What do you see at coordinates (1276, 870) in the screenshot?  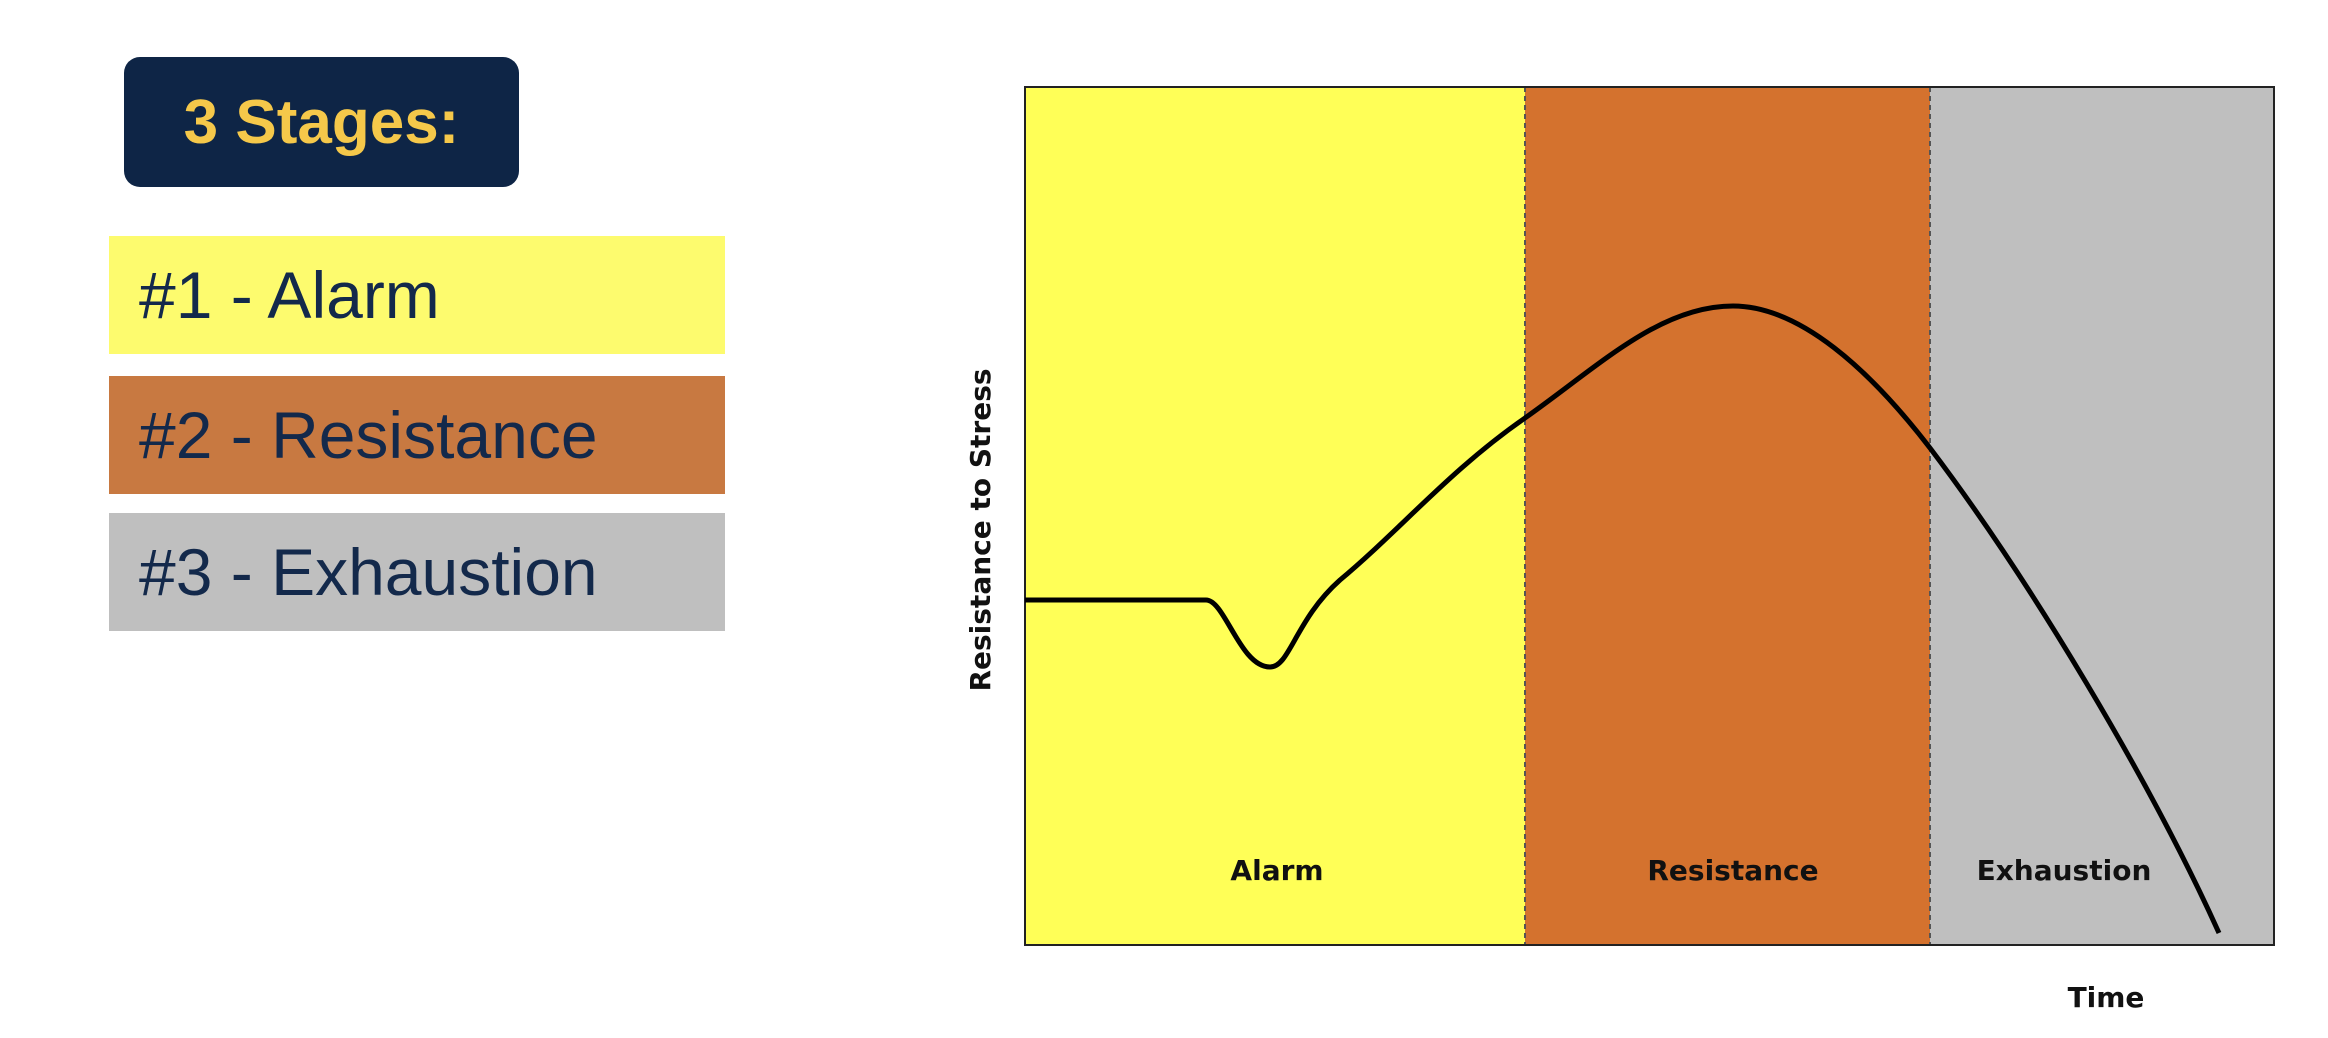 I see `region-label: Alarm` at bounding box center [1276, 870].